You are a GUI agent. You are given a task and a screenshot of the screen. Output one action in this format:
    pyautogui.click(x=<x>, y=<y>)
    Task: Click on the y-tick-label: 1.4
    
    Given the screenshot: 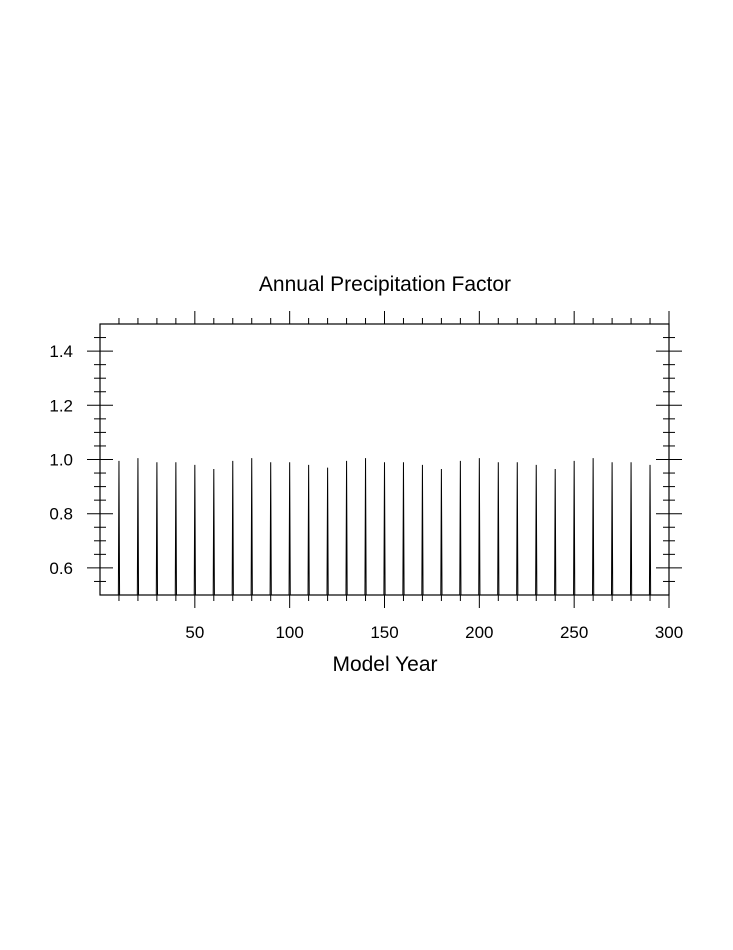 What is the action you would take?
    pyautogui.click(x=61, y=351)
    